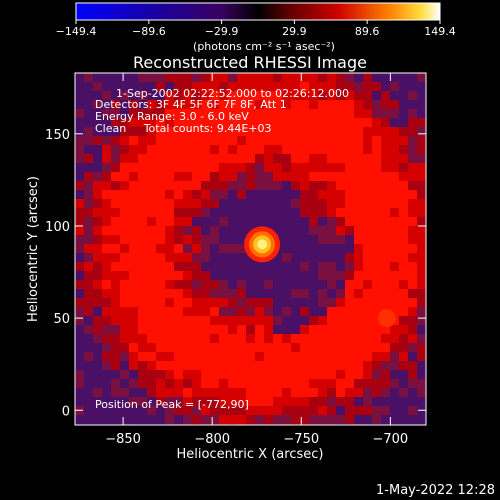 The image size is (500, 500). What do you see at coordinates (66, 411) in the screenshot?
I see `y-tick-label: 0` at bounding box center [66, 411].